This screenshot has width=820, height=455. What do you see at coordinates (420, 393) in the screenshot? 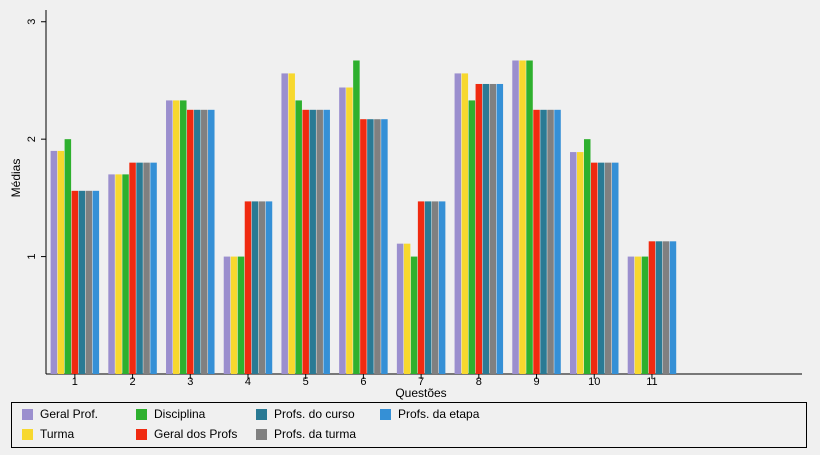
I see `x-axis-title: Questões` at bounding box center [420, 393].